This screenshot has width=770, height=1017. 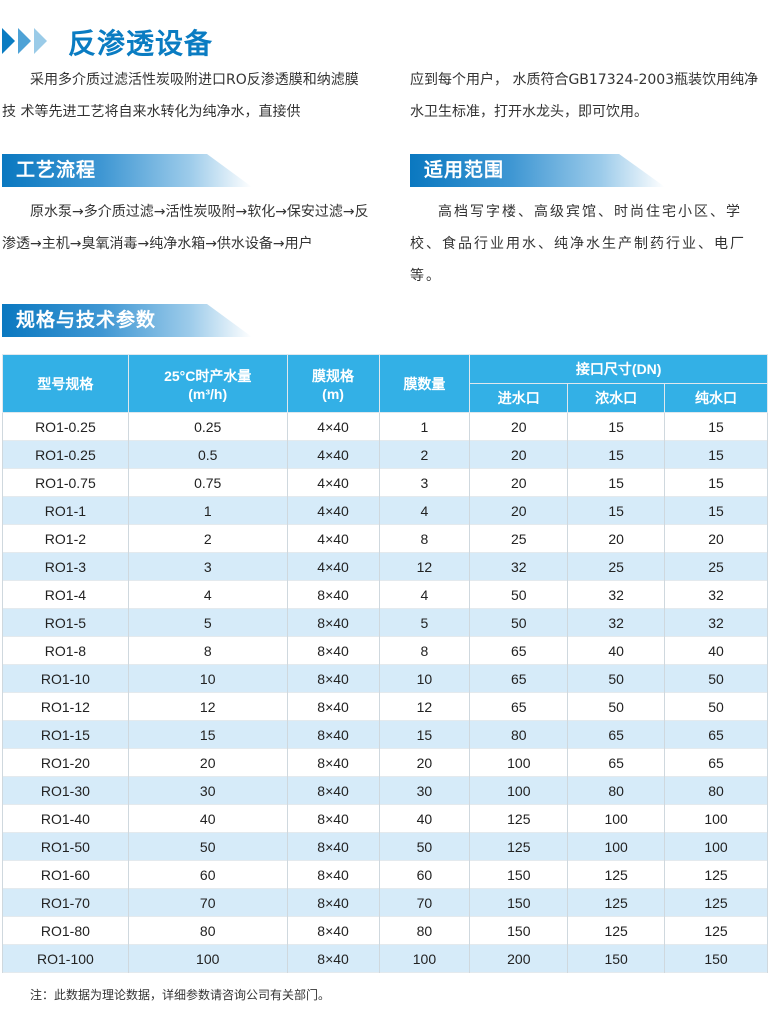 I want to click on table-row: RO1-60 60 8×40 60 150 125 125, so click(x=385, y=874).